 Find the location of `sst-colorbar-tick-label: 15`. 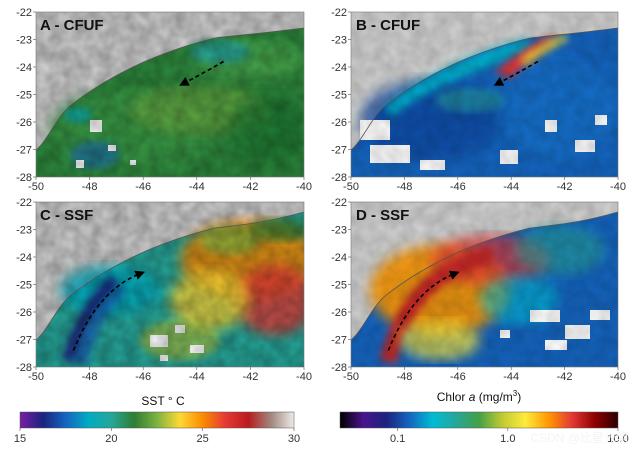

sst-colorbar-tick-label: 15 is located at coordinates (20, 439).